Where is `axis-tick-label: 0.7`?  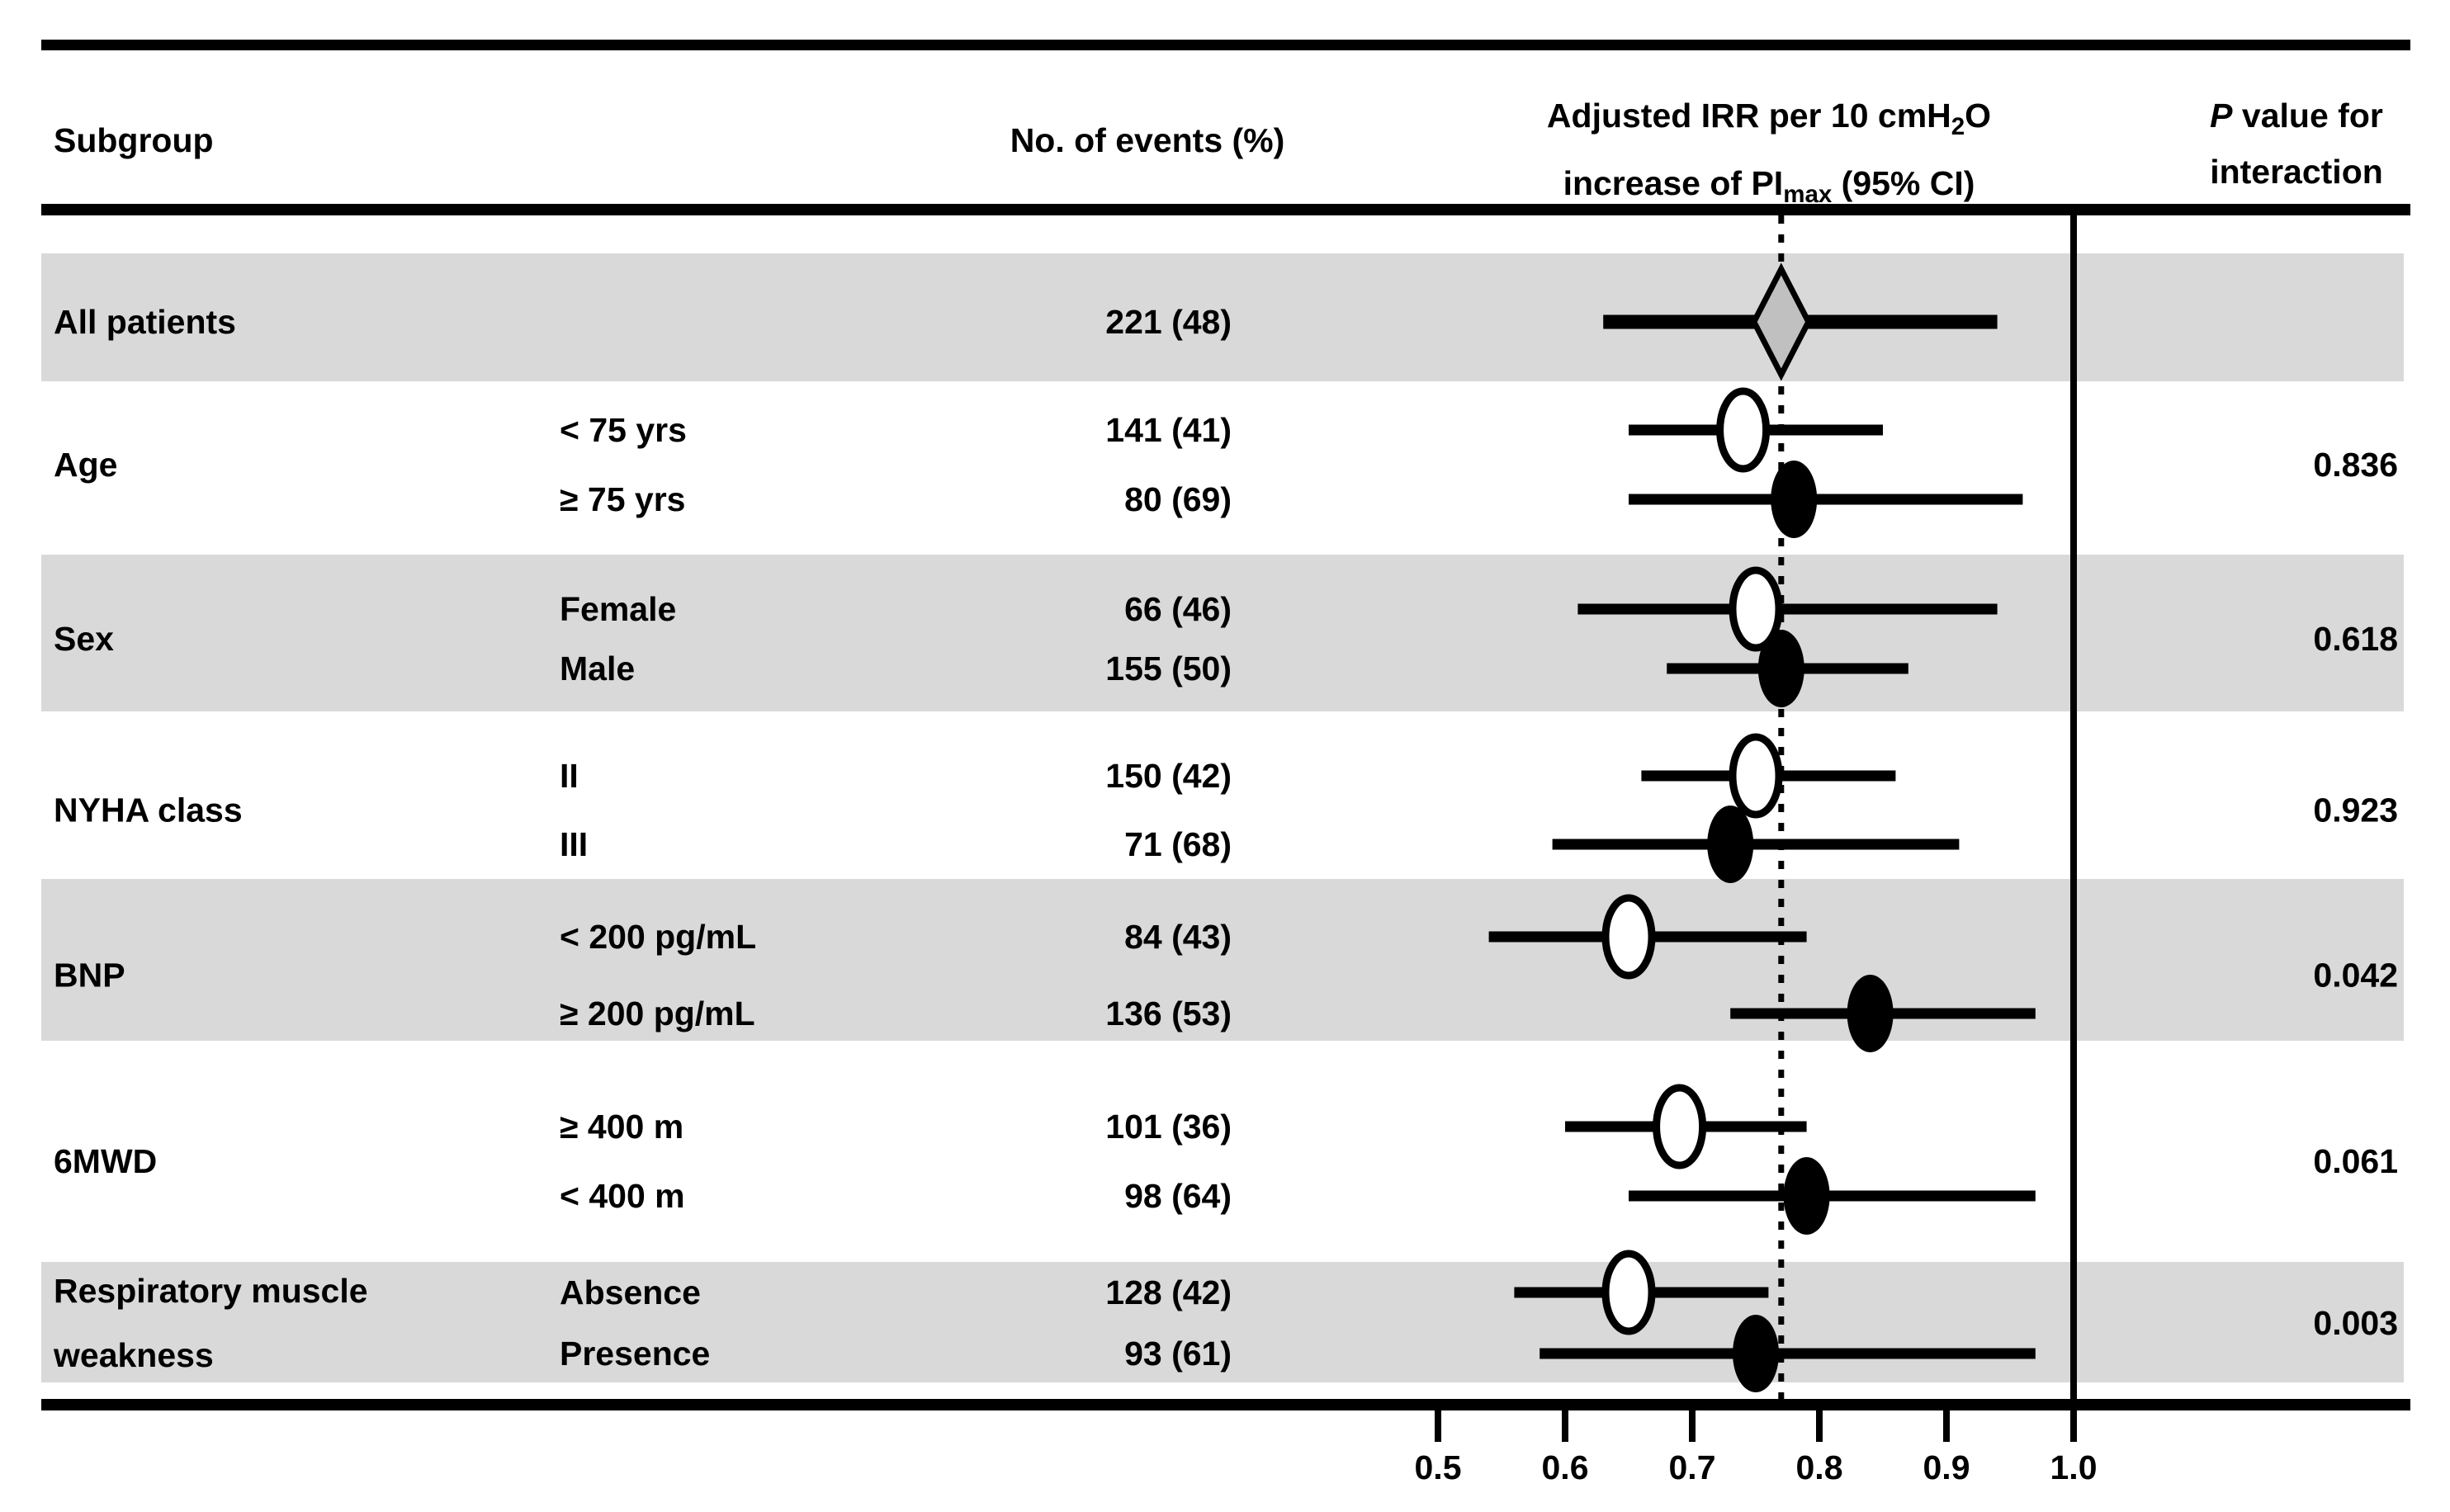
axis-tick-label: 0.7 is located at coordinates (1692, 1467).